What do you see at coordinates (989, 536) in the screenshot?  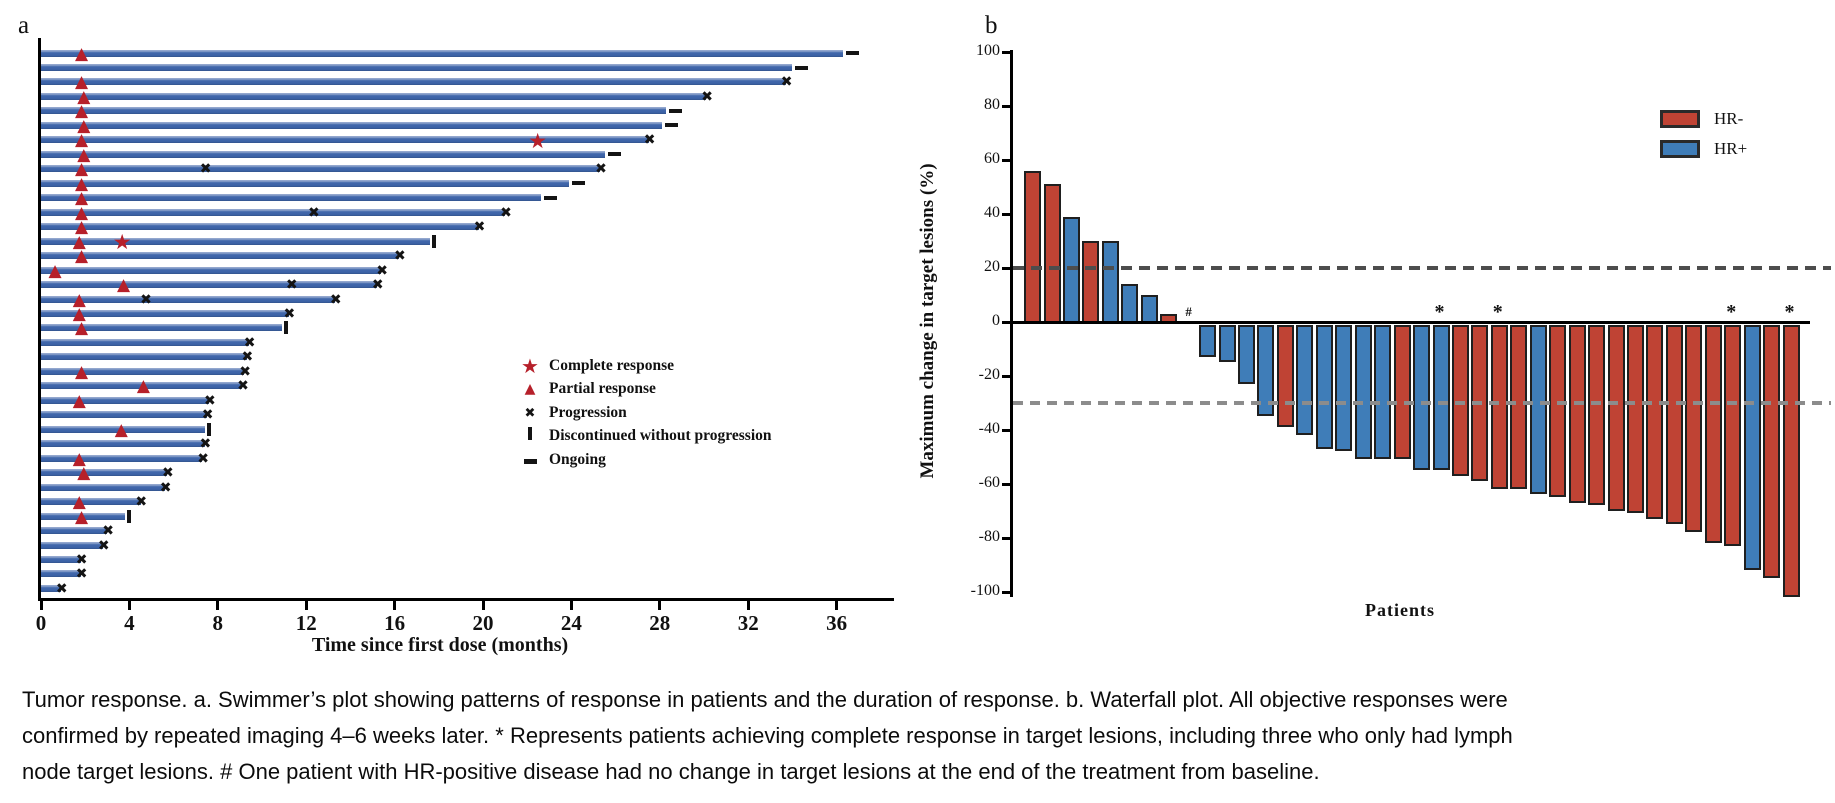 I see `y-tick-label: -80` at bounding box center [989, 536].